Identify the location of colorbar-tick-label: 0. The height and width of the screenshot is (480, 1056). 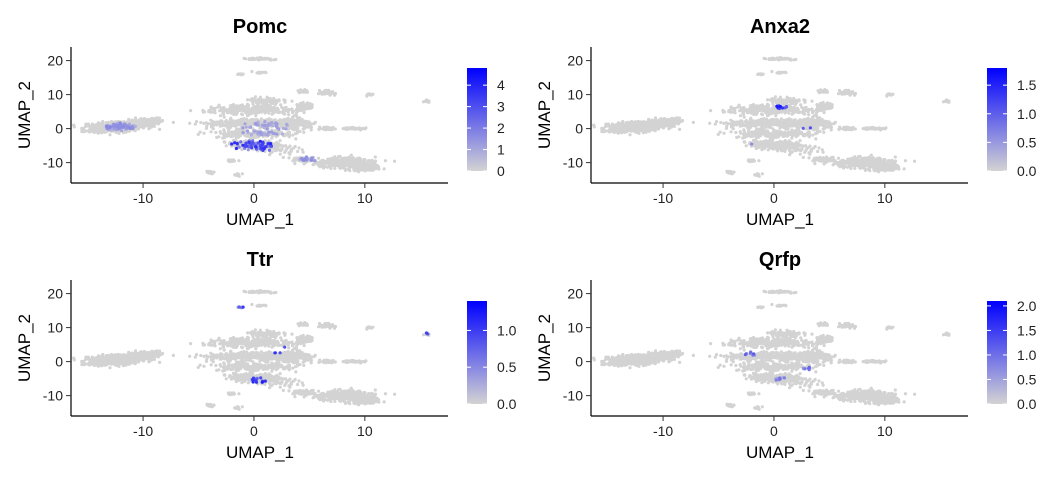
(501, 171).